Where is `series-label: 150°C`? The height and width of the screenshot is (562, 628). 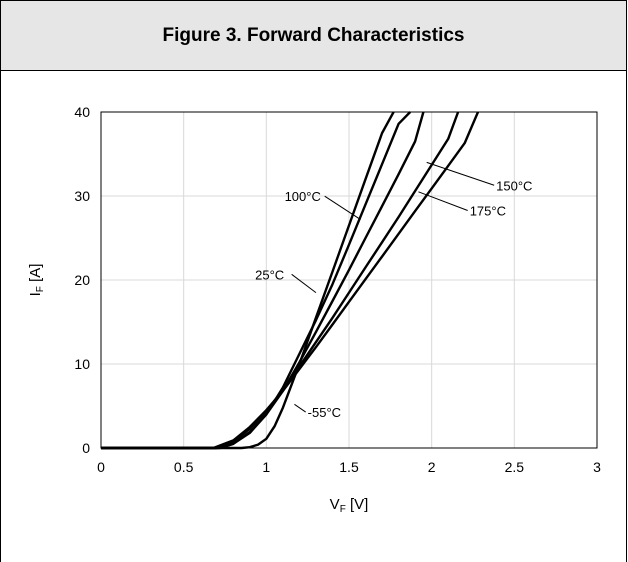 series-label: 150°C is located at coordinates (514, 185).